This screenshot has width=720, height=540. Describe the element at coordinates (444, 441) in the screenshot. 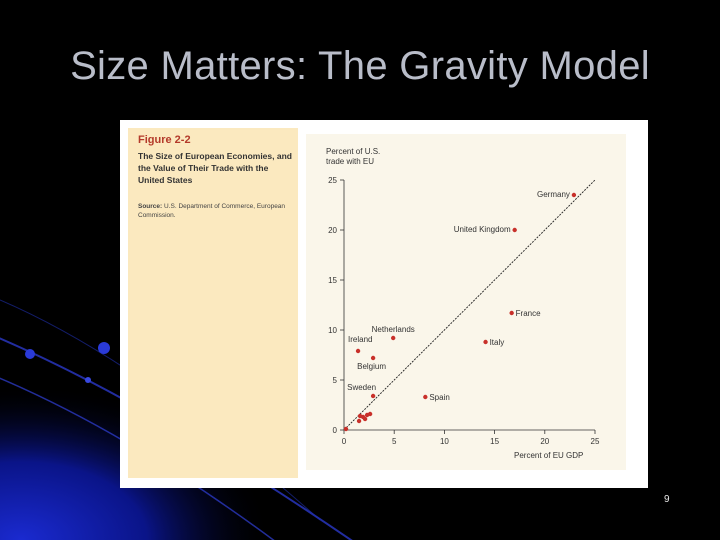

I see `x-tick-label: 10` at that location.